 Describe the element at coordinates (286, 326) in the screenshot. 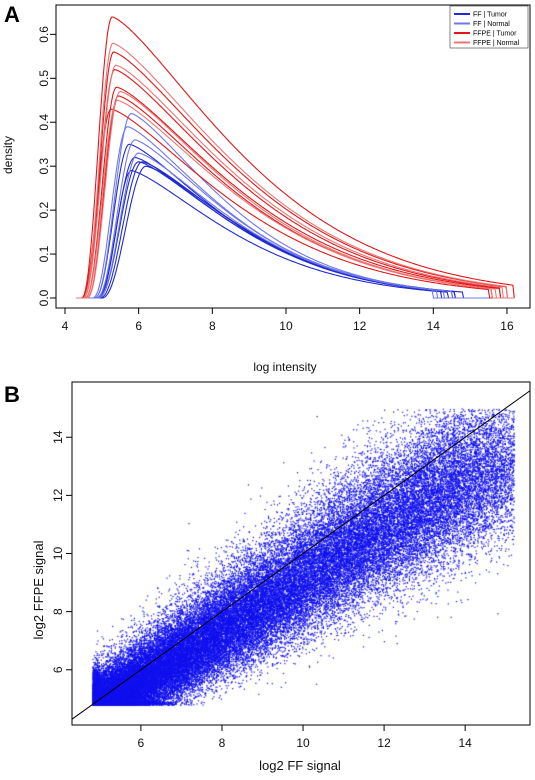

I see `density-x-tick-label: 10` at that location.